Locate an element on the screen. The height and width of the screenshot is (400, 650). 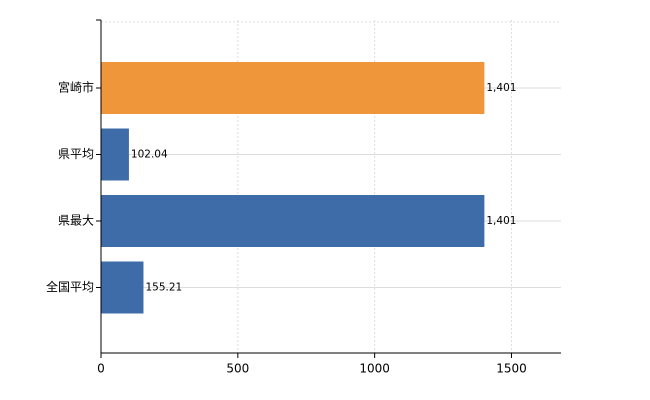
value-label: 102.04 is located at coordinates (149, 155).